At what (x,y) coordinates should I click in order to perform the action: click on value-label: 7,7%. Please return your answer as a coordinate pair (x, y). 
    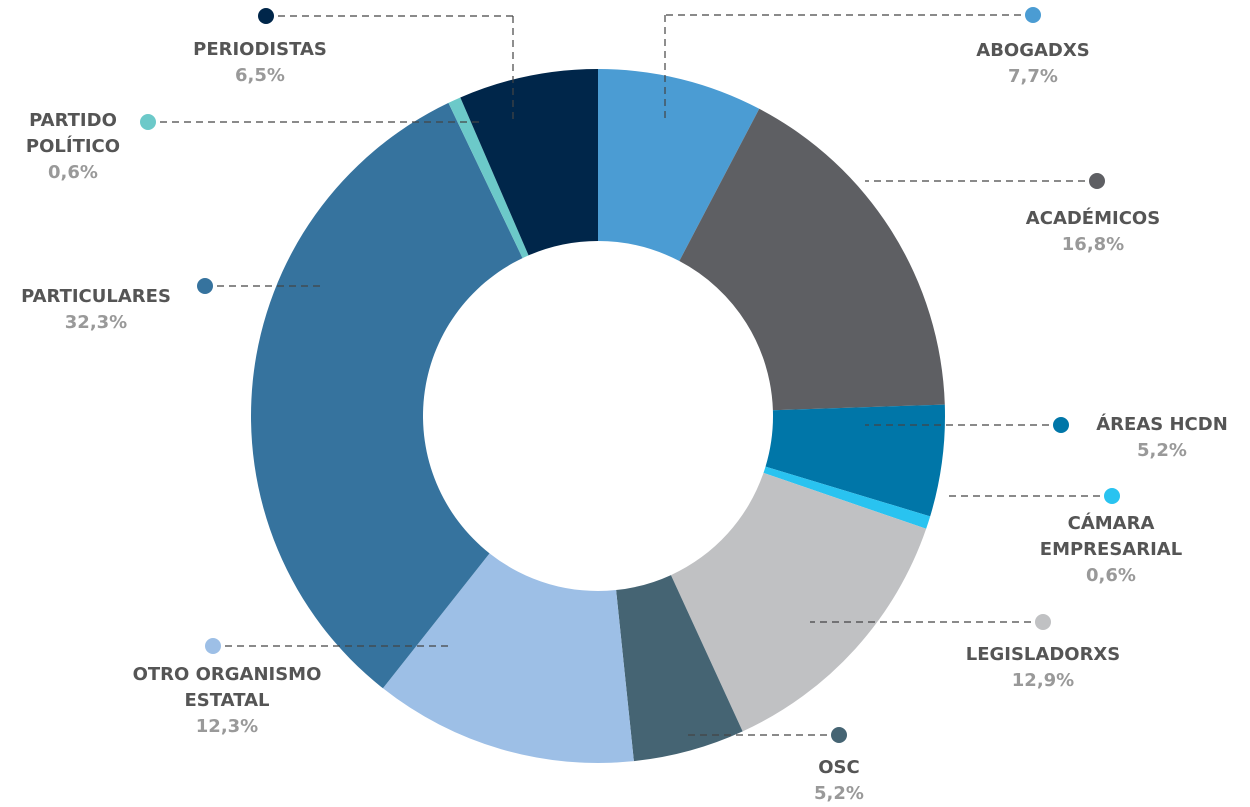
    Looking at the image, I should click on (1033, 76).